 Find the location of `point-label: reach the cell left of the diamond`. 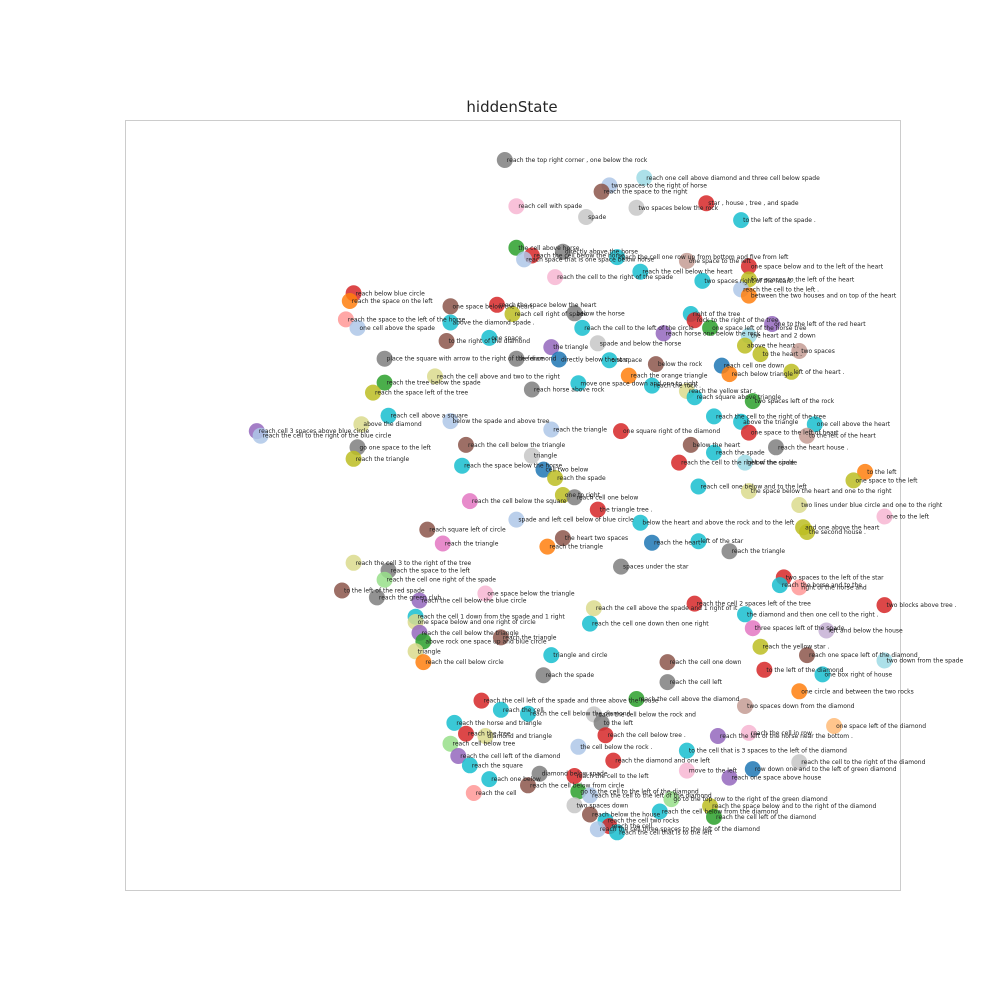

point-label: reach the cell left of the diamond is located at coordinates (510, 756).